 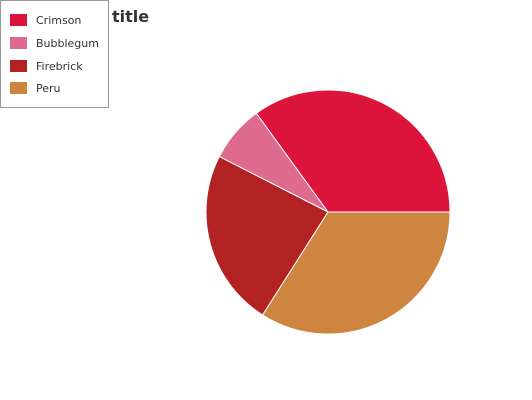 What do you see at coordinates (58, 20) in the screenshot?
I see `legend-label-crimson: Crimson` at bounding box center [58, 20].